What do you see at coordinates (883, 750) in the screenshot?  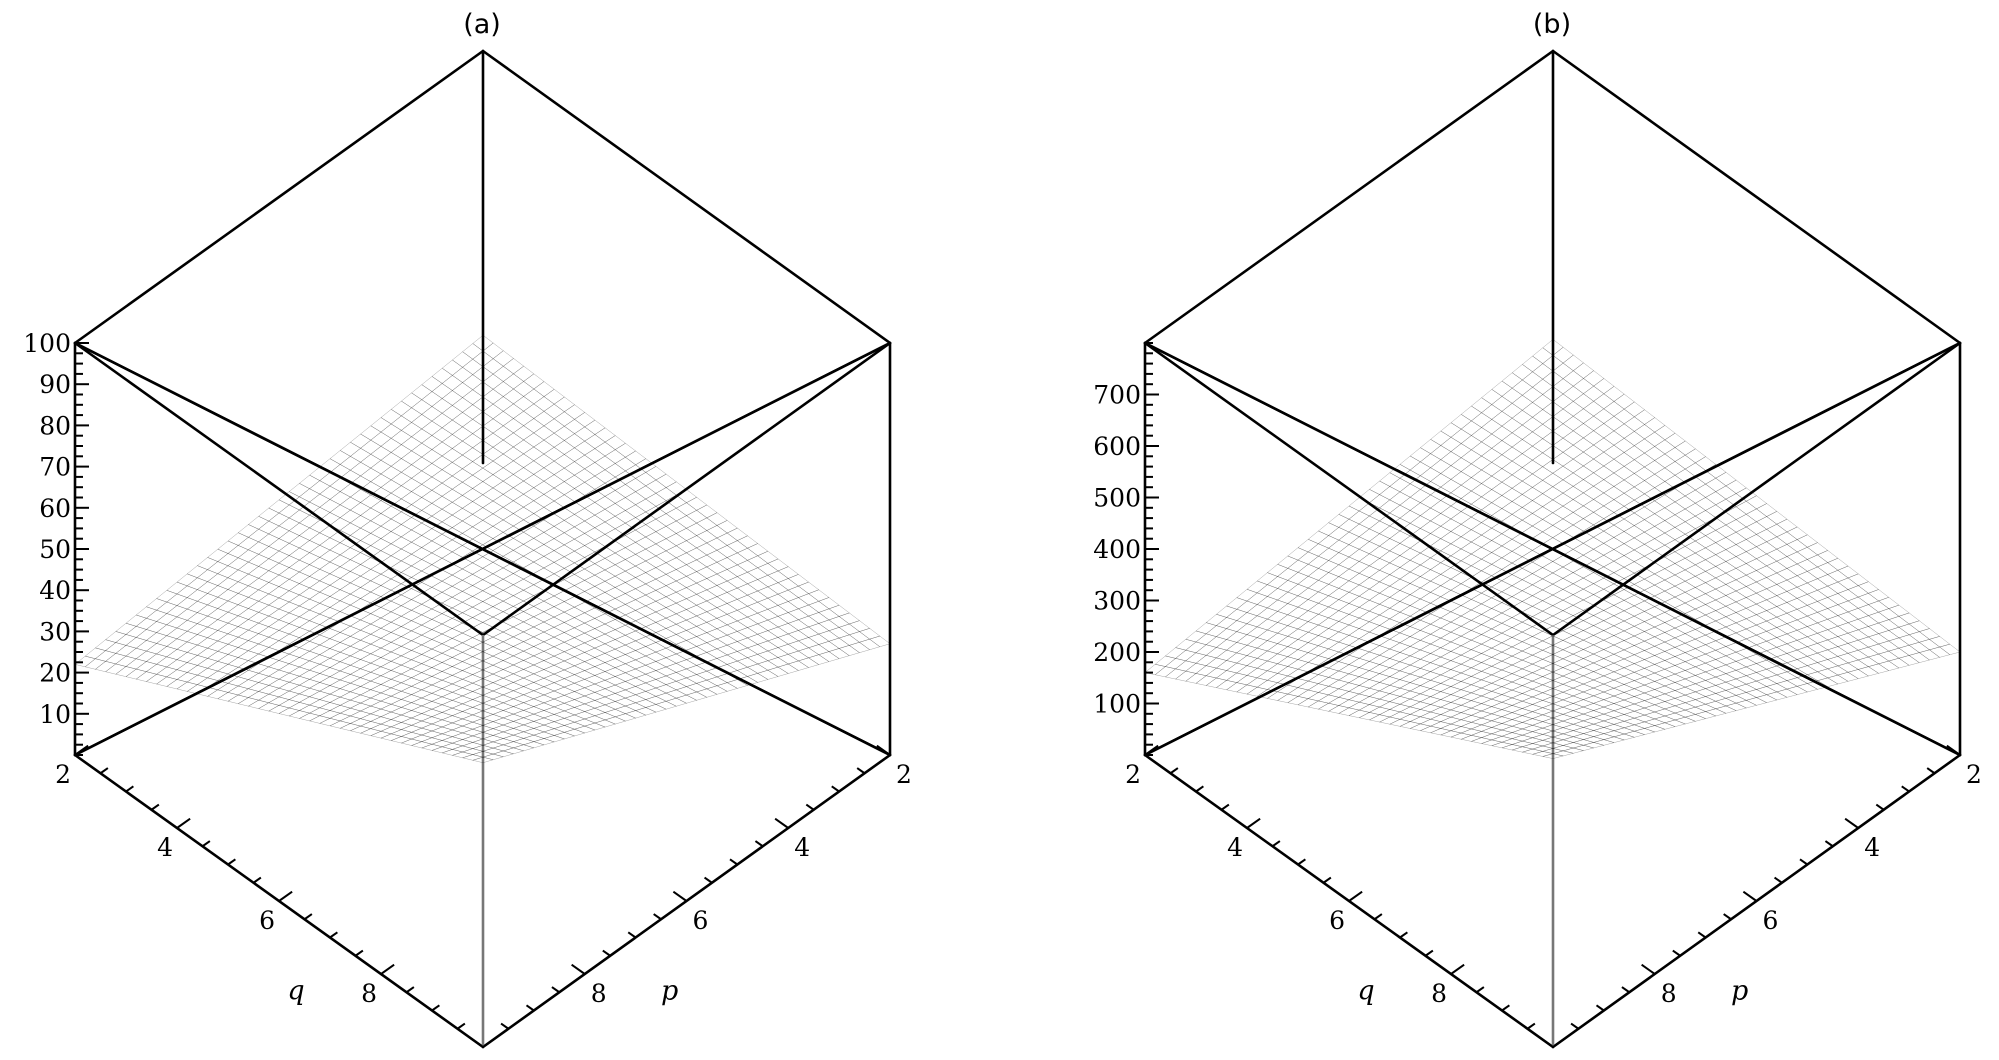 I see `p-tick-mark` at bounding box center [883, 750].